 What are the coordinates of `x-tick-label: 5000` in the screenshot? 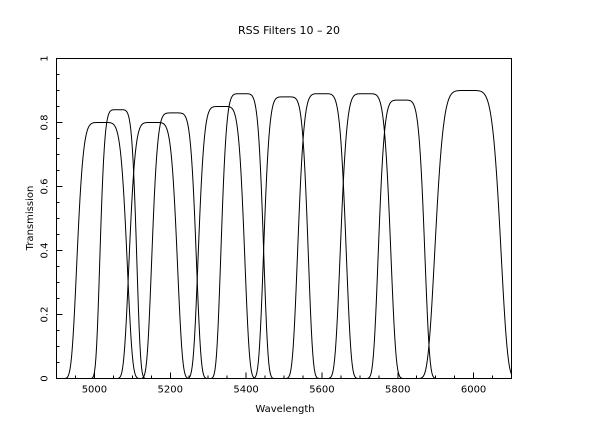 It's located at (94, 390).